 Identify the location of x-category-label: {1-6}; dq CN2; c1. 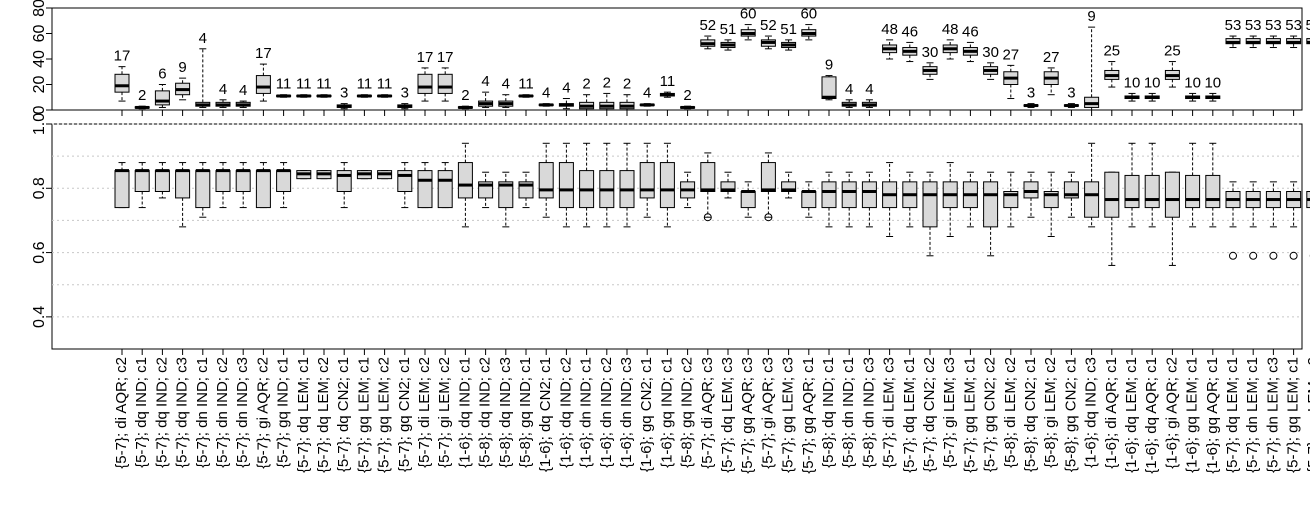
(545, 414).